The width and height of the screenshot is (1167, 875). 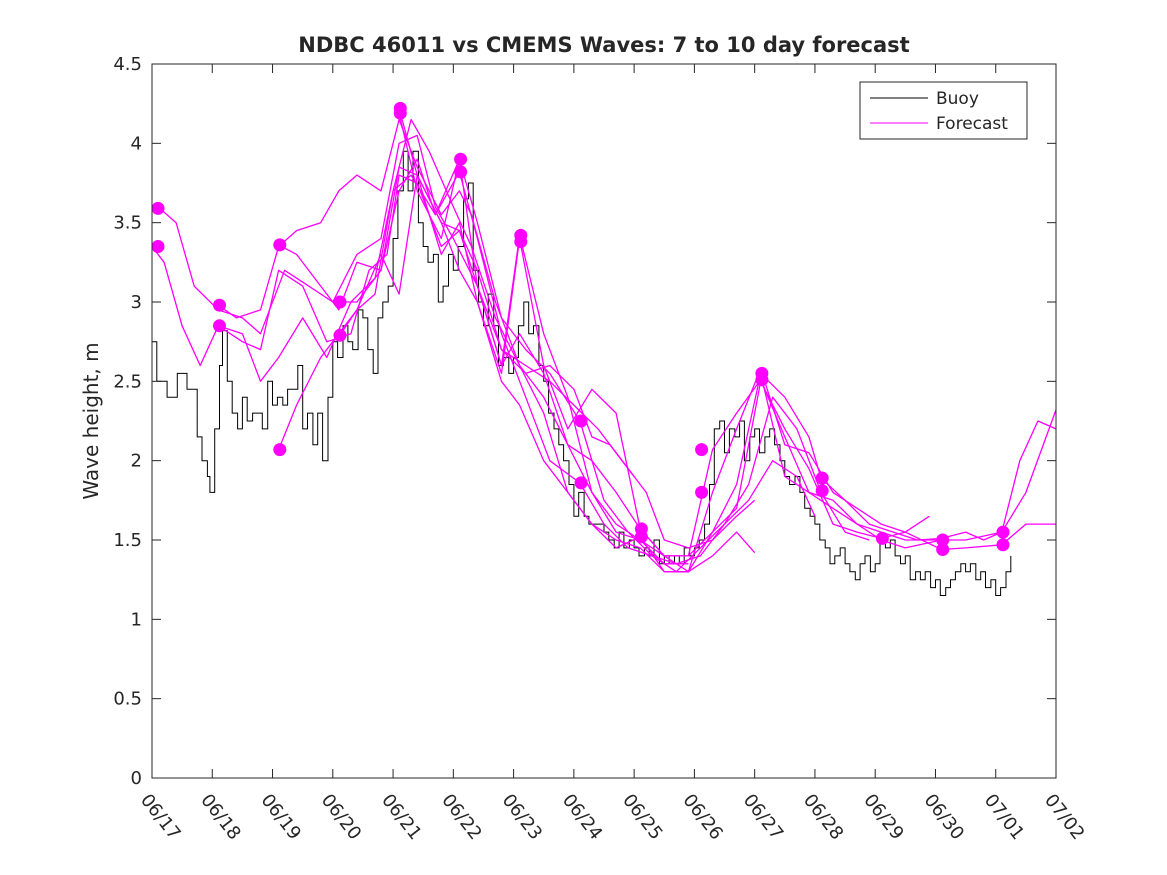 I want to click on y-tick-label: 4.5, so click(x=127, y=64).